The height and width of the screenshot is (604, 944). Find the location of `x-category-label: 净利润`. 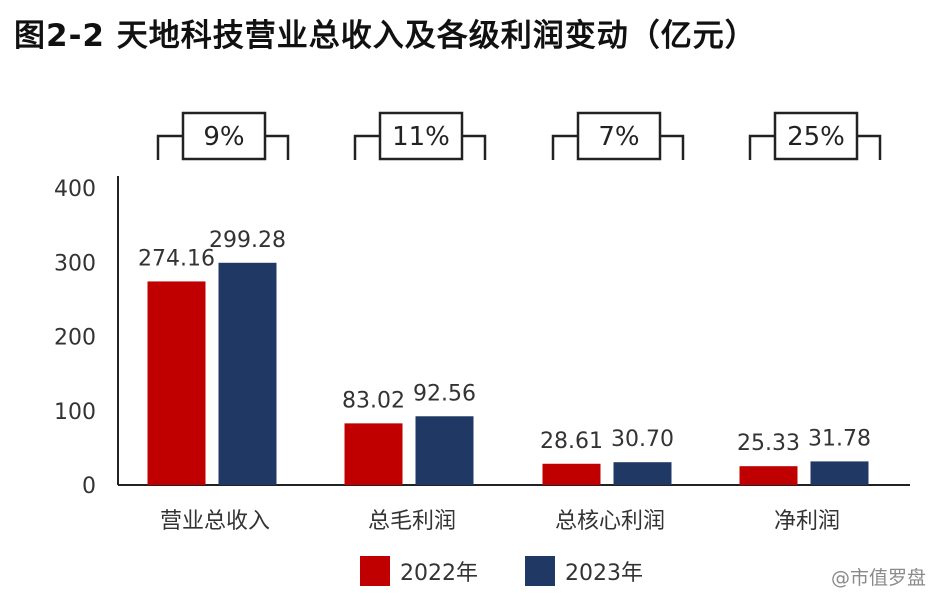

x-category-label: 净利润 is located at coordinates (807, 521).